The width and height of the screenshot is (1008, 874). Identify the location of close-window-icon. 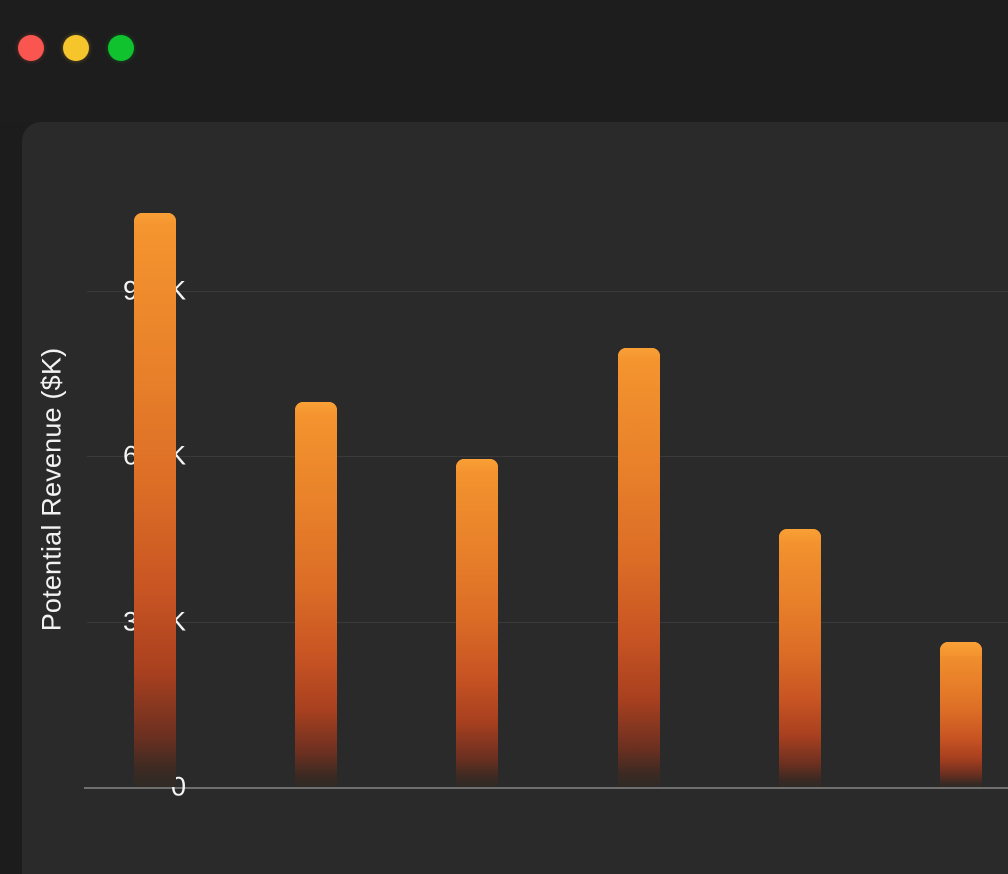
(31, 48).